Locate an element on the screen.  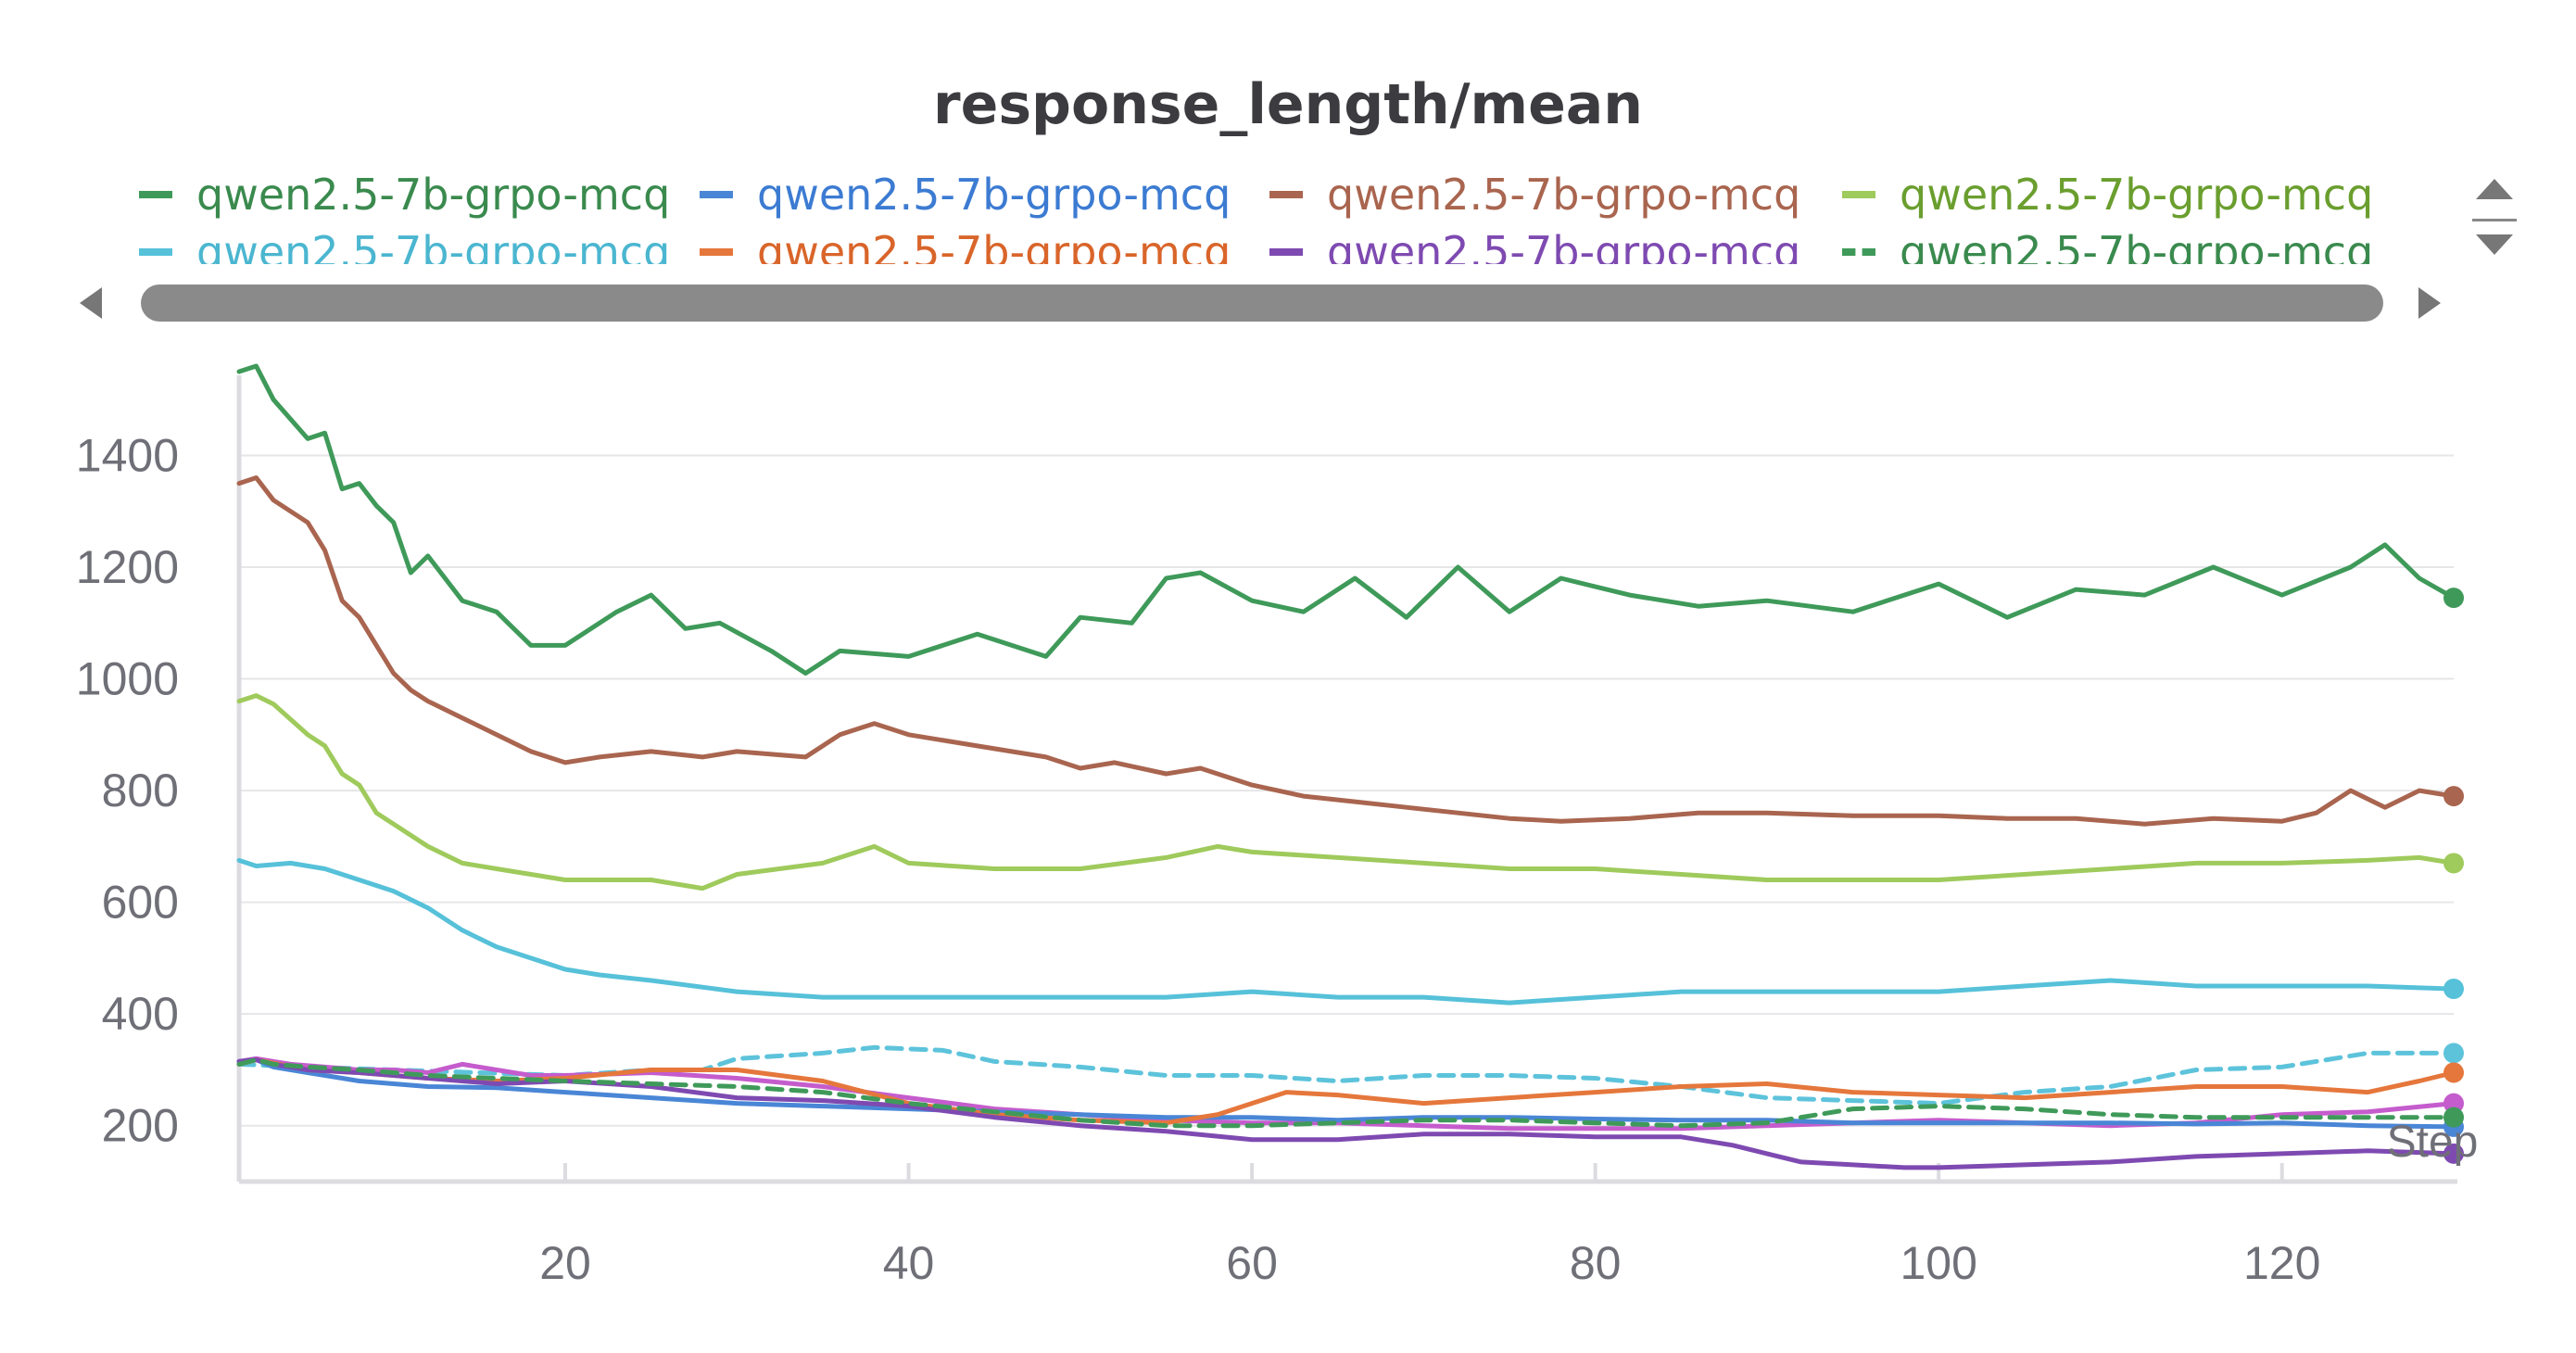
y-tick-label: 1200 is located at coordinates (128, 567).